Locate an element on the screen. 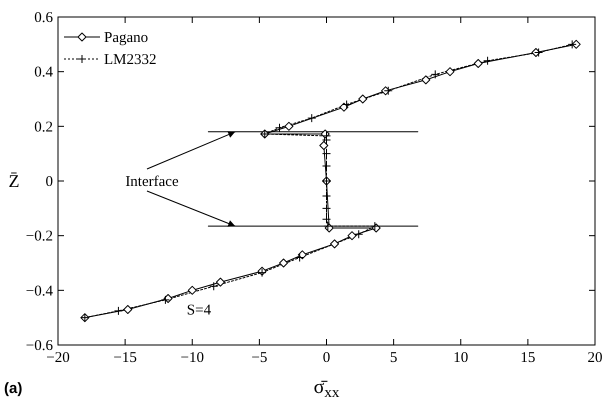 The image size is (603, 401). x-tick-label: 0 is located at coordinates (326, 358).